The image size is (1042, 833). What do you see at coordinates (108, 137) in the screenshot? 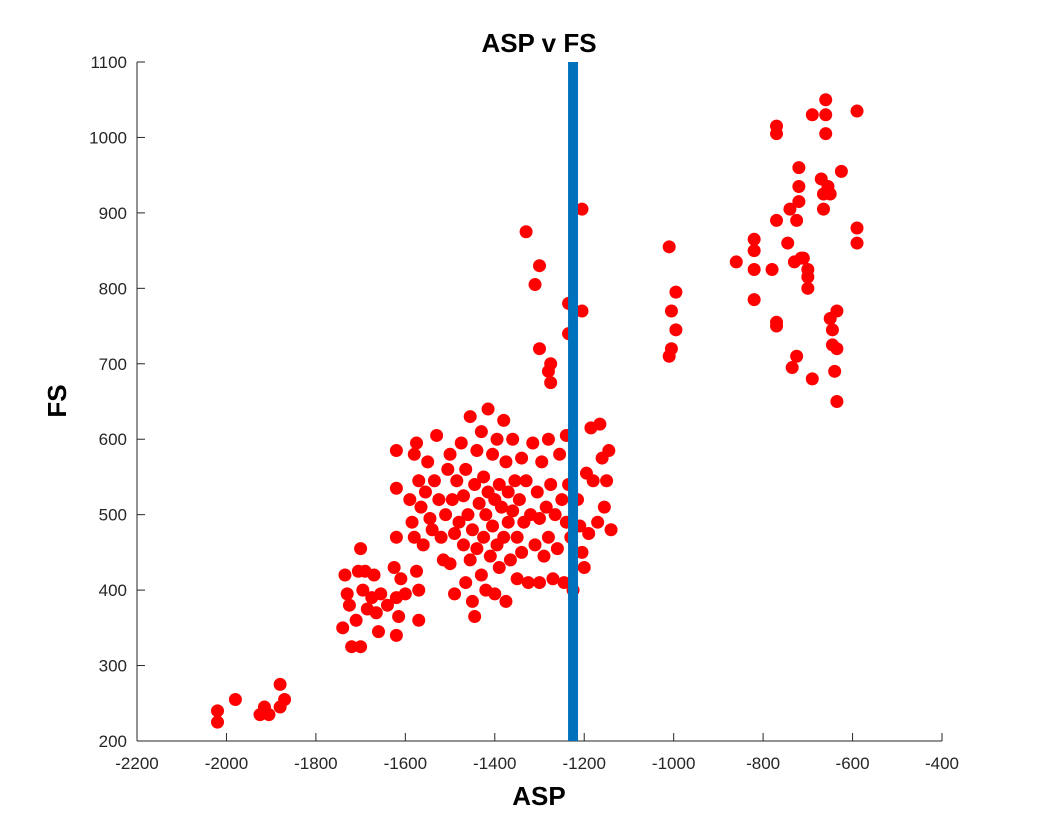
I see `y-tick-label: 1000` at bounding box center [108, 137].